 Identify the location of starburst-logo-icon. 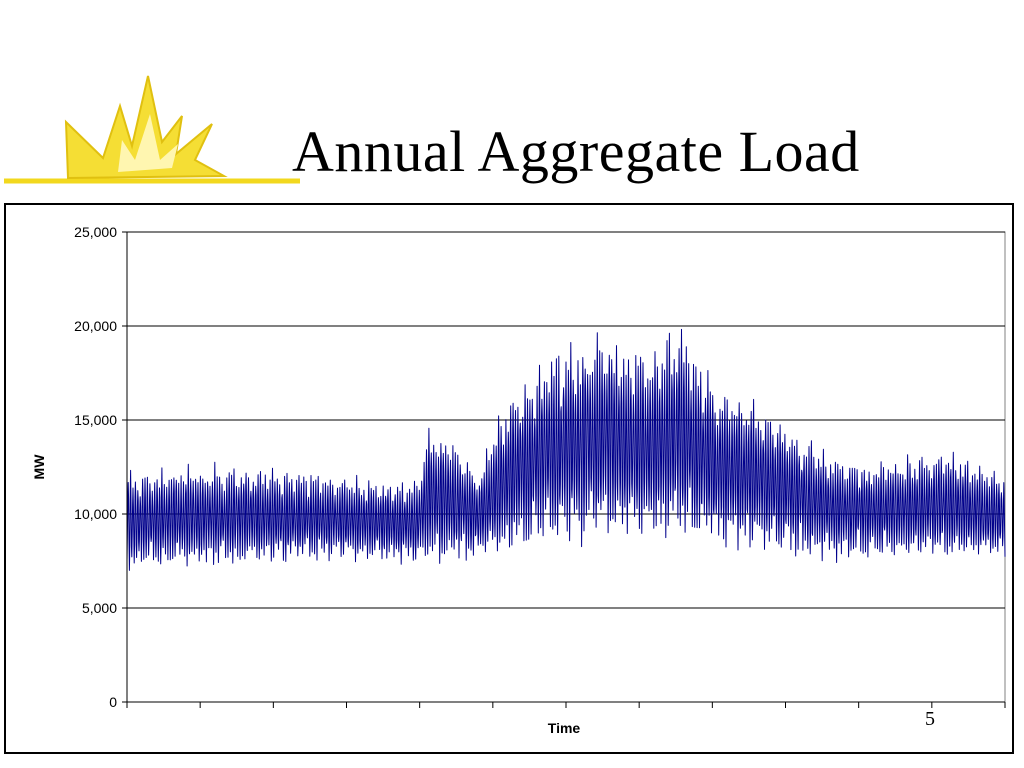
(152, 129).